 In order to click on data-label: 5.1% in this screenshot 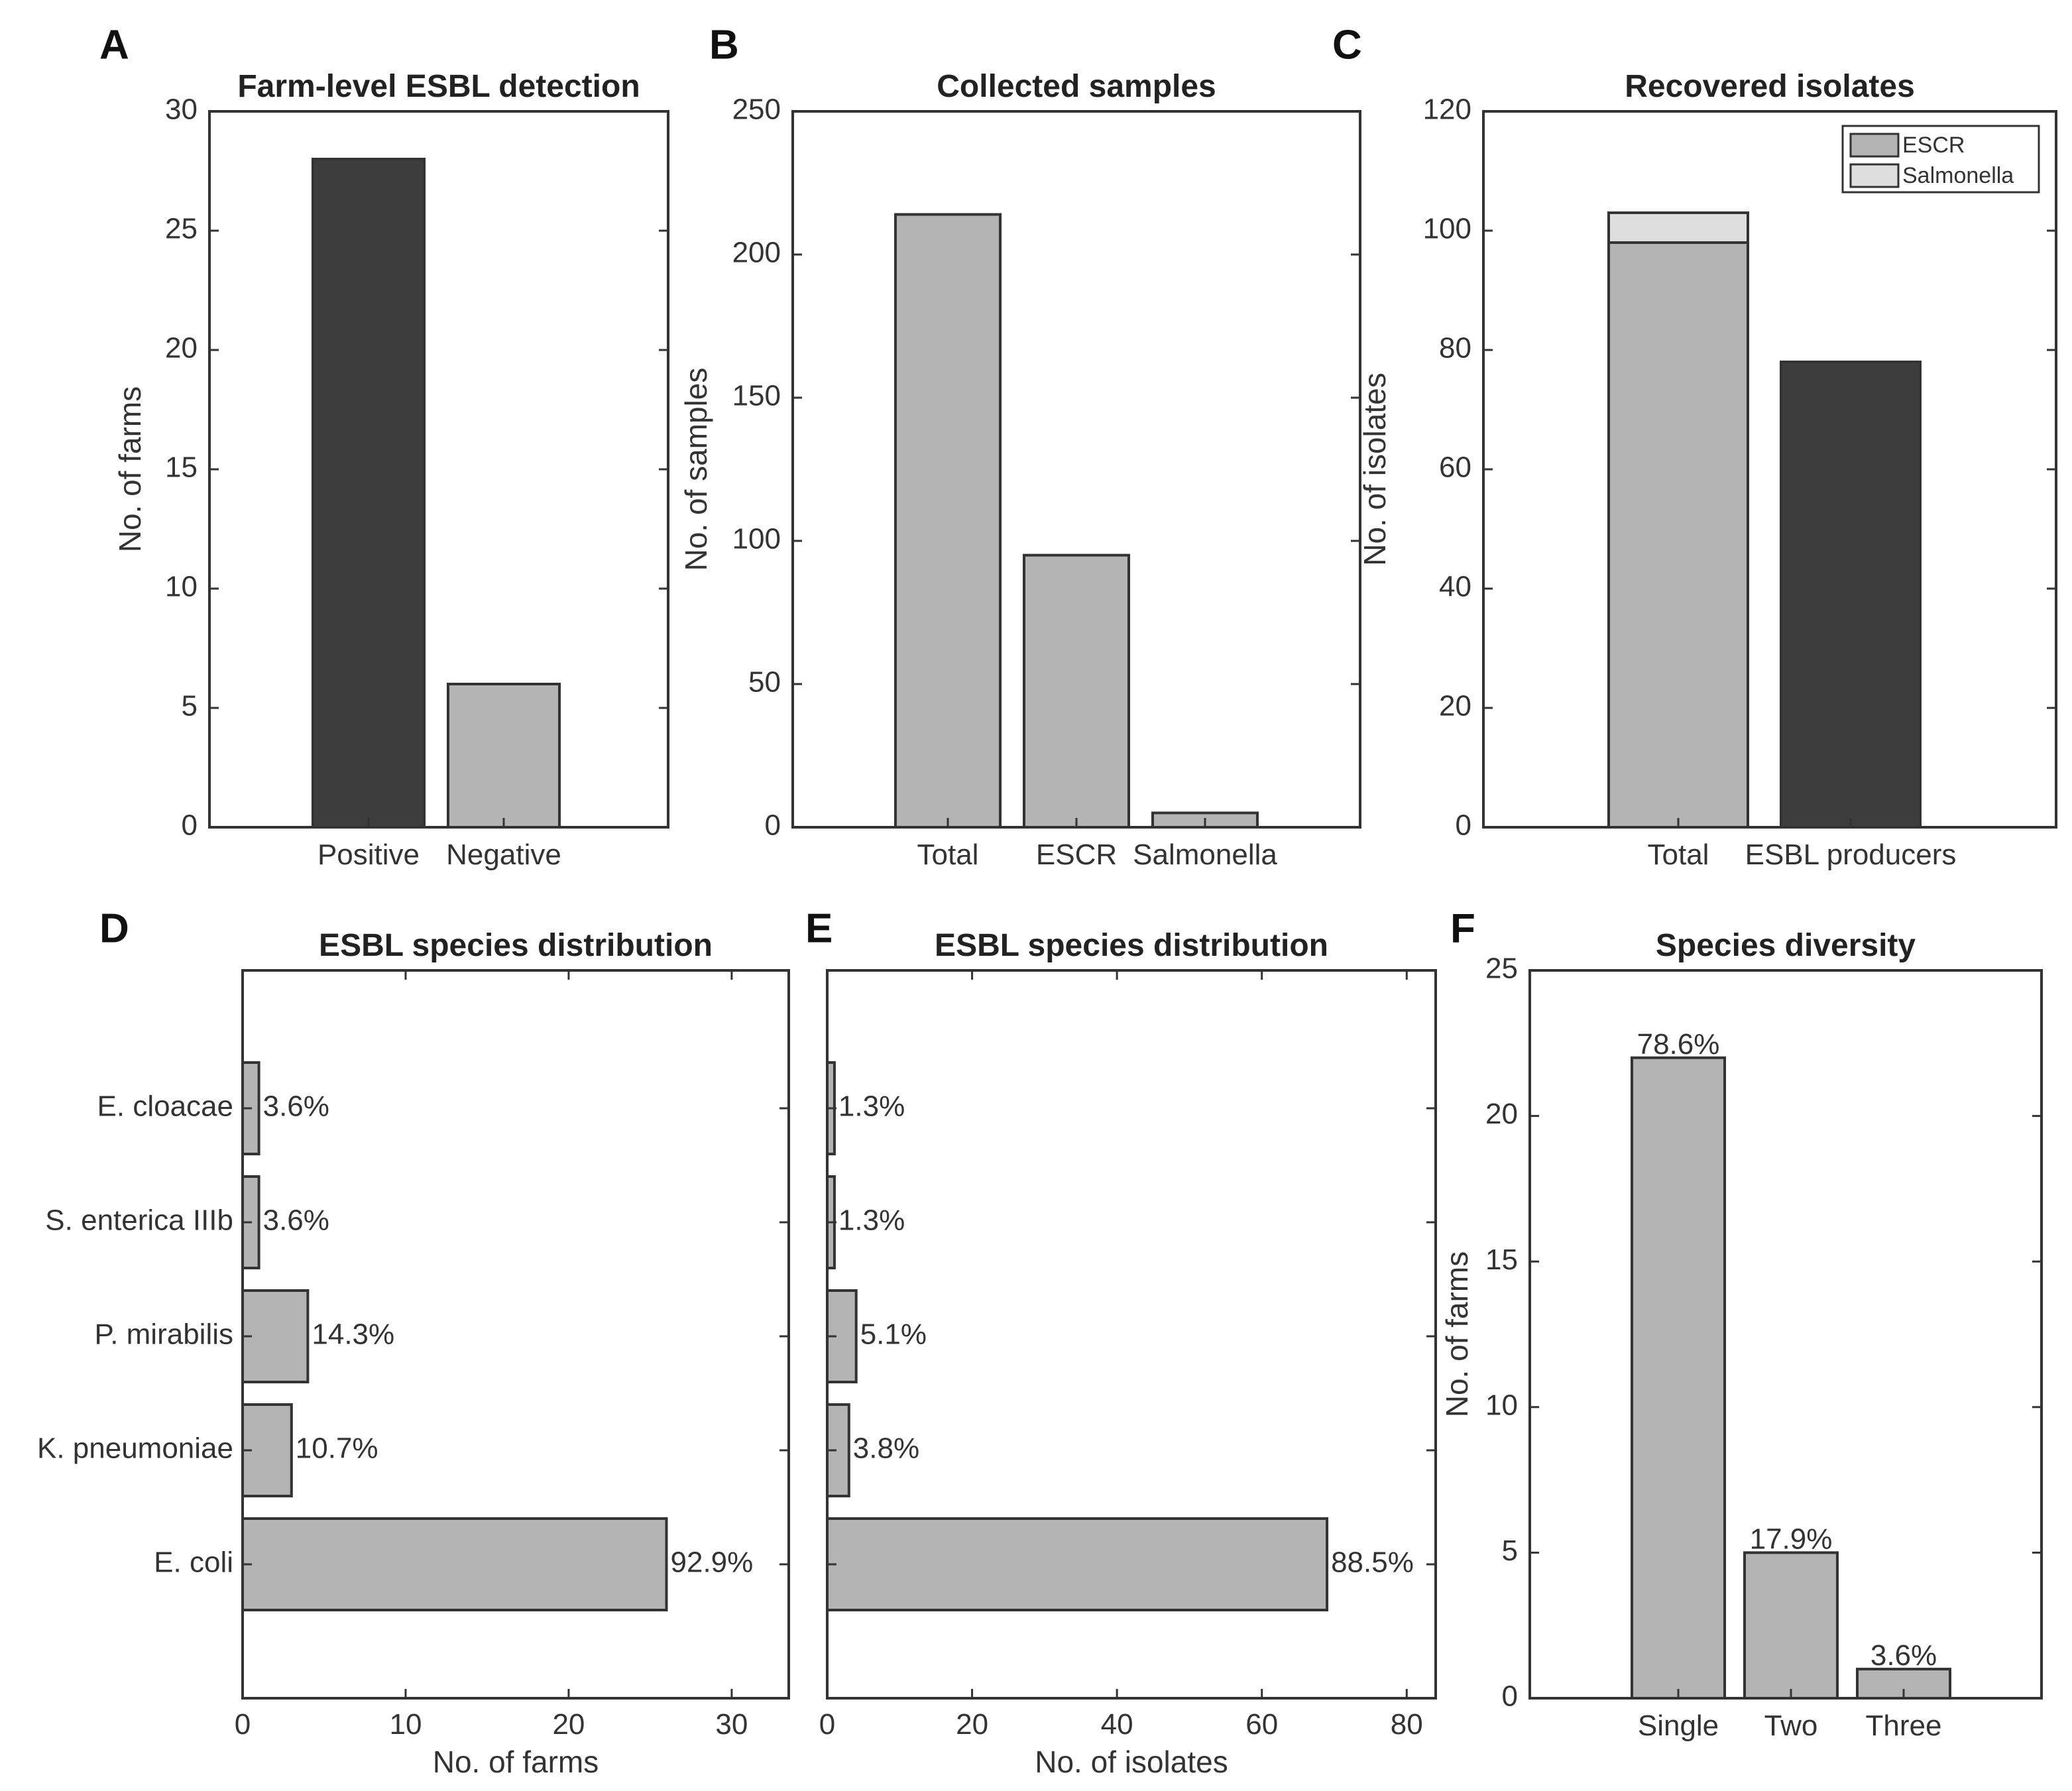, I will do `click(893, 1334)`.